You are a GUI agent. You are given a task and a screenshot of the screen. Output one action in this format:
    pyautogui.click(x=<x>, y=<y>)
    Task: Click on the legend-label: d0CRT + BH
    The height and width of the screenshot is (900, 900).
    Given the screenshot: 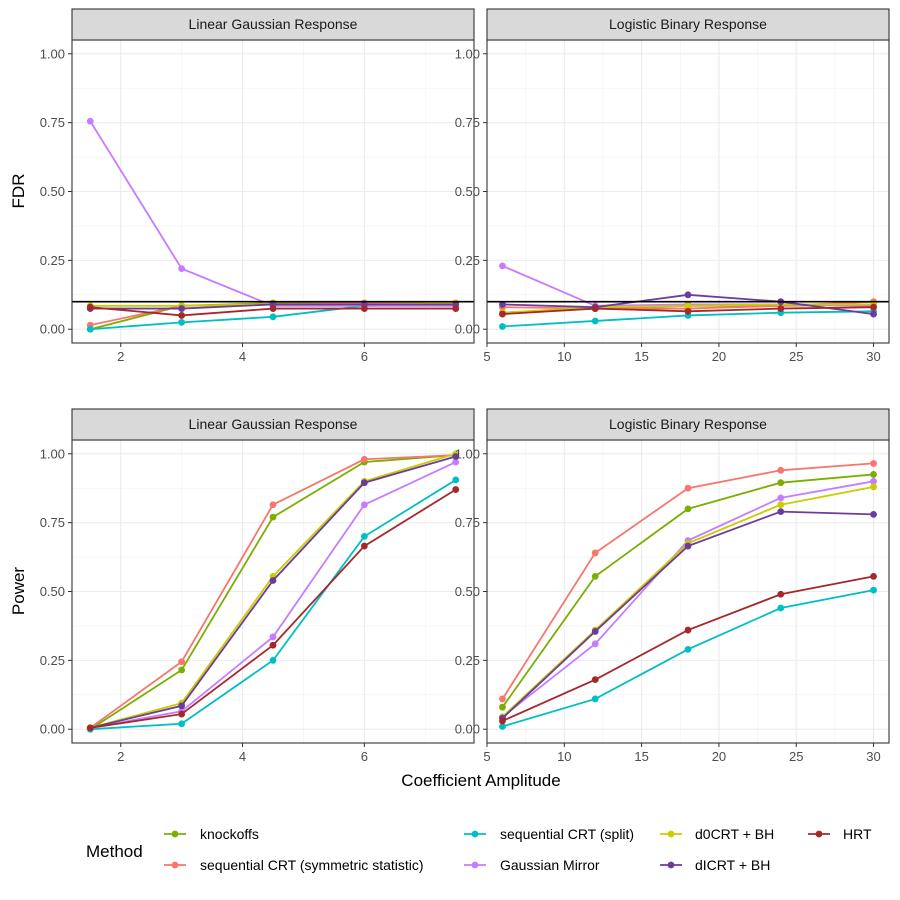 What is the action you would take?
    pyautogui.click(x=734, y=834)
    